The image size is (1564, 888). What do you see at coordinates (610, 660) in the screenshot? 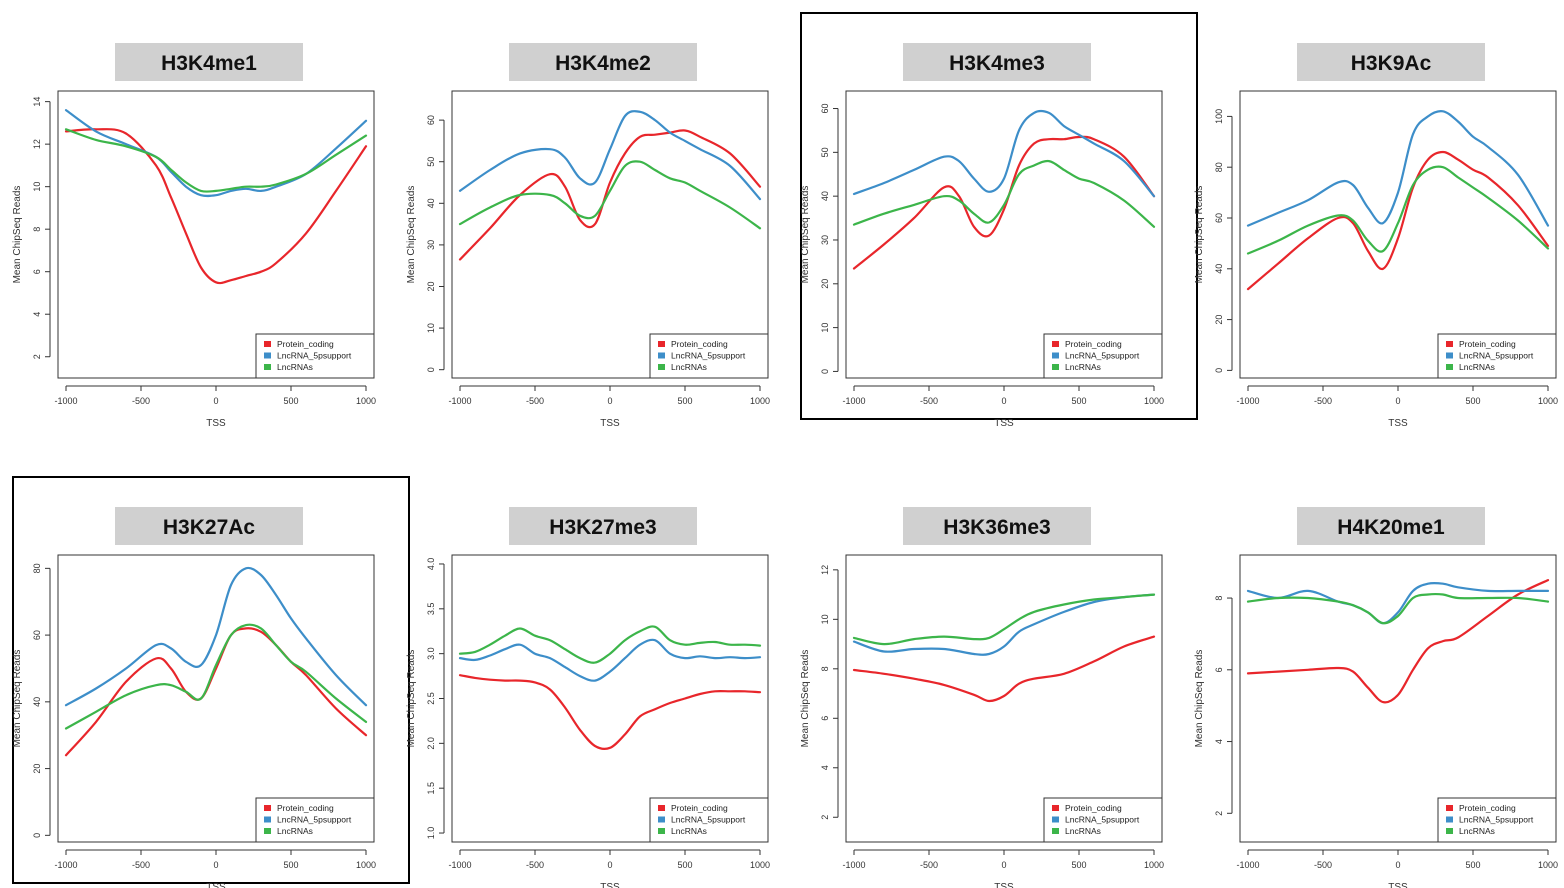
I see `series-line-lncrna-5psupport` at bounding box center [610, 660].